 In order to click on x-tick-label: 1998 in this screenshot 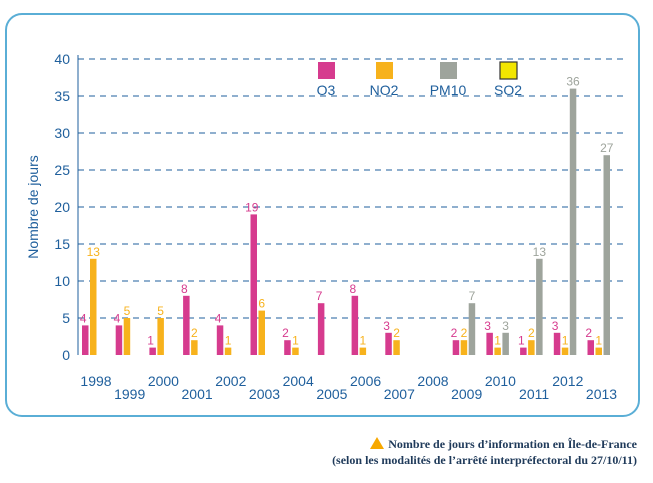, I will do `click(95, 381)`.